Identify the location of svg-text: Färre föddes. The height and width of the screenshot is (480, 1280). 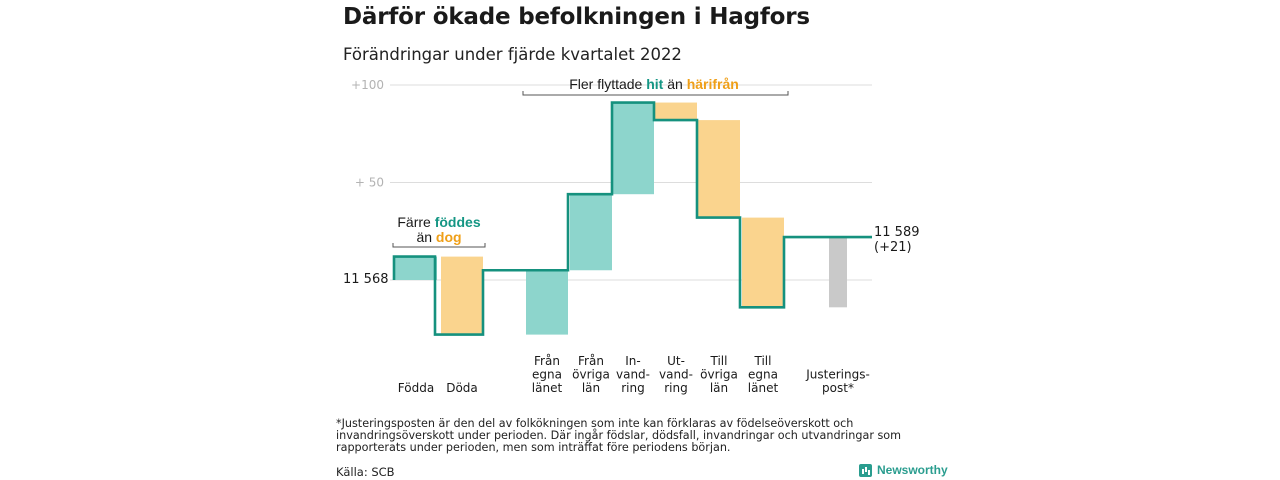
(438, 222).